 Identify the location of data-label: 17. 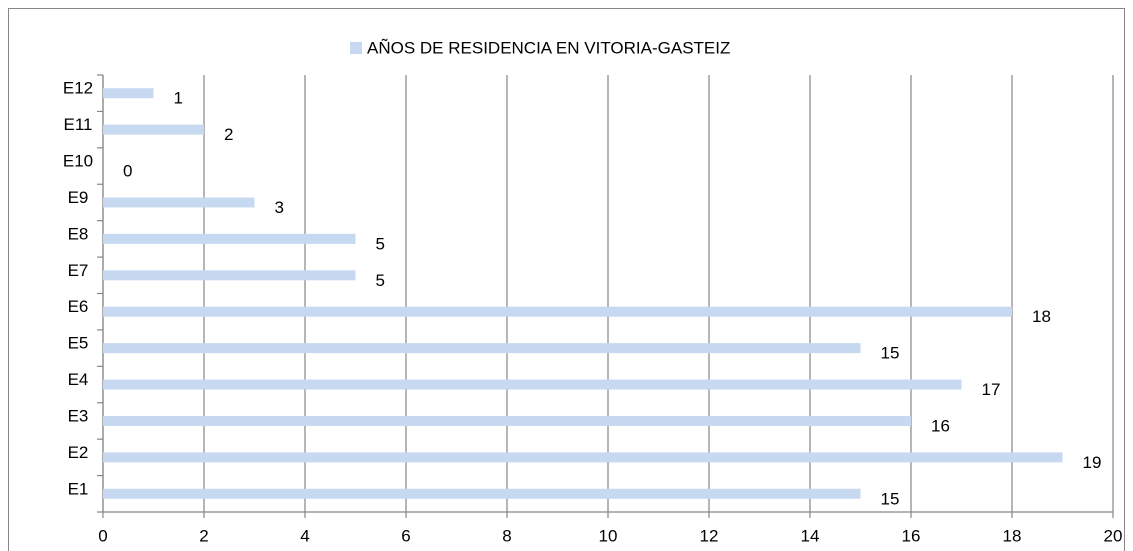
(991, 389).